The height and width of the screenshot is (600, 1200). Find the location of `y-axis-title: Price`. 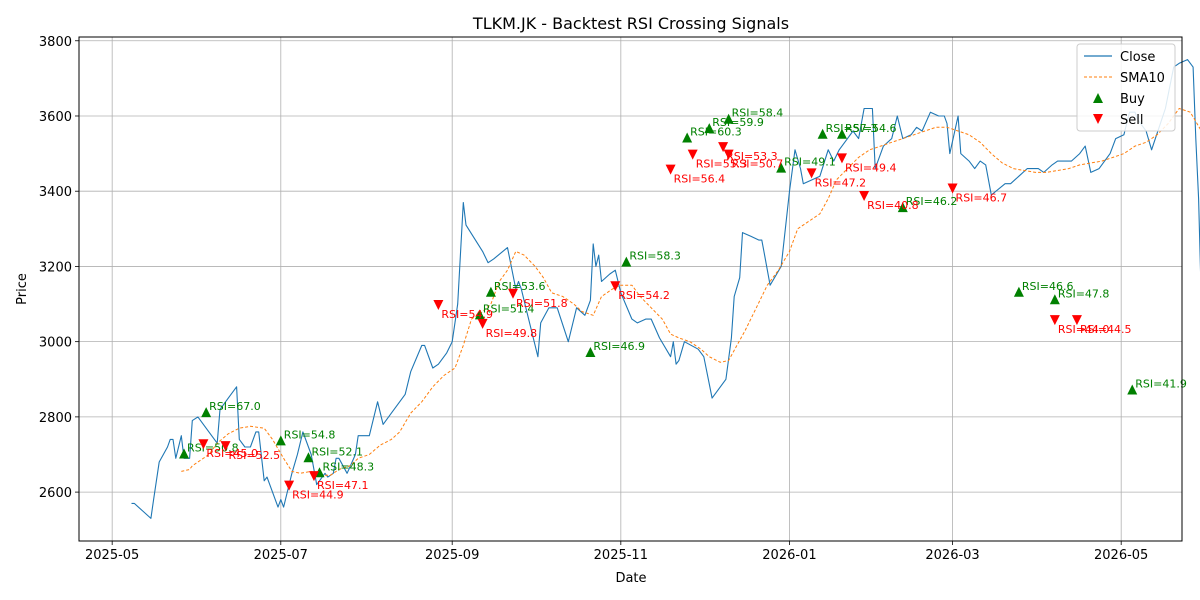

y-axis-title: Price is located at coordinates (22, 289).